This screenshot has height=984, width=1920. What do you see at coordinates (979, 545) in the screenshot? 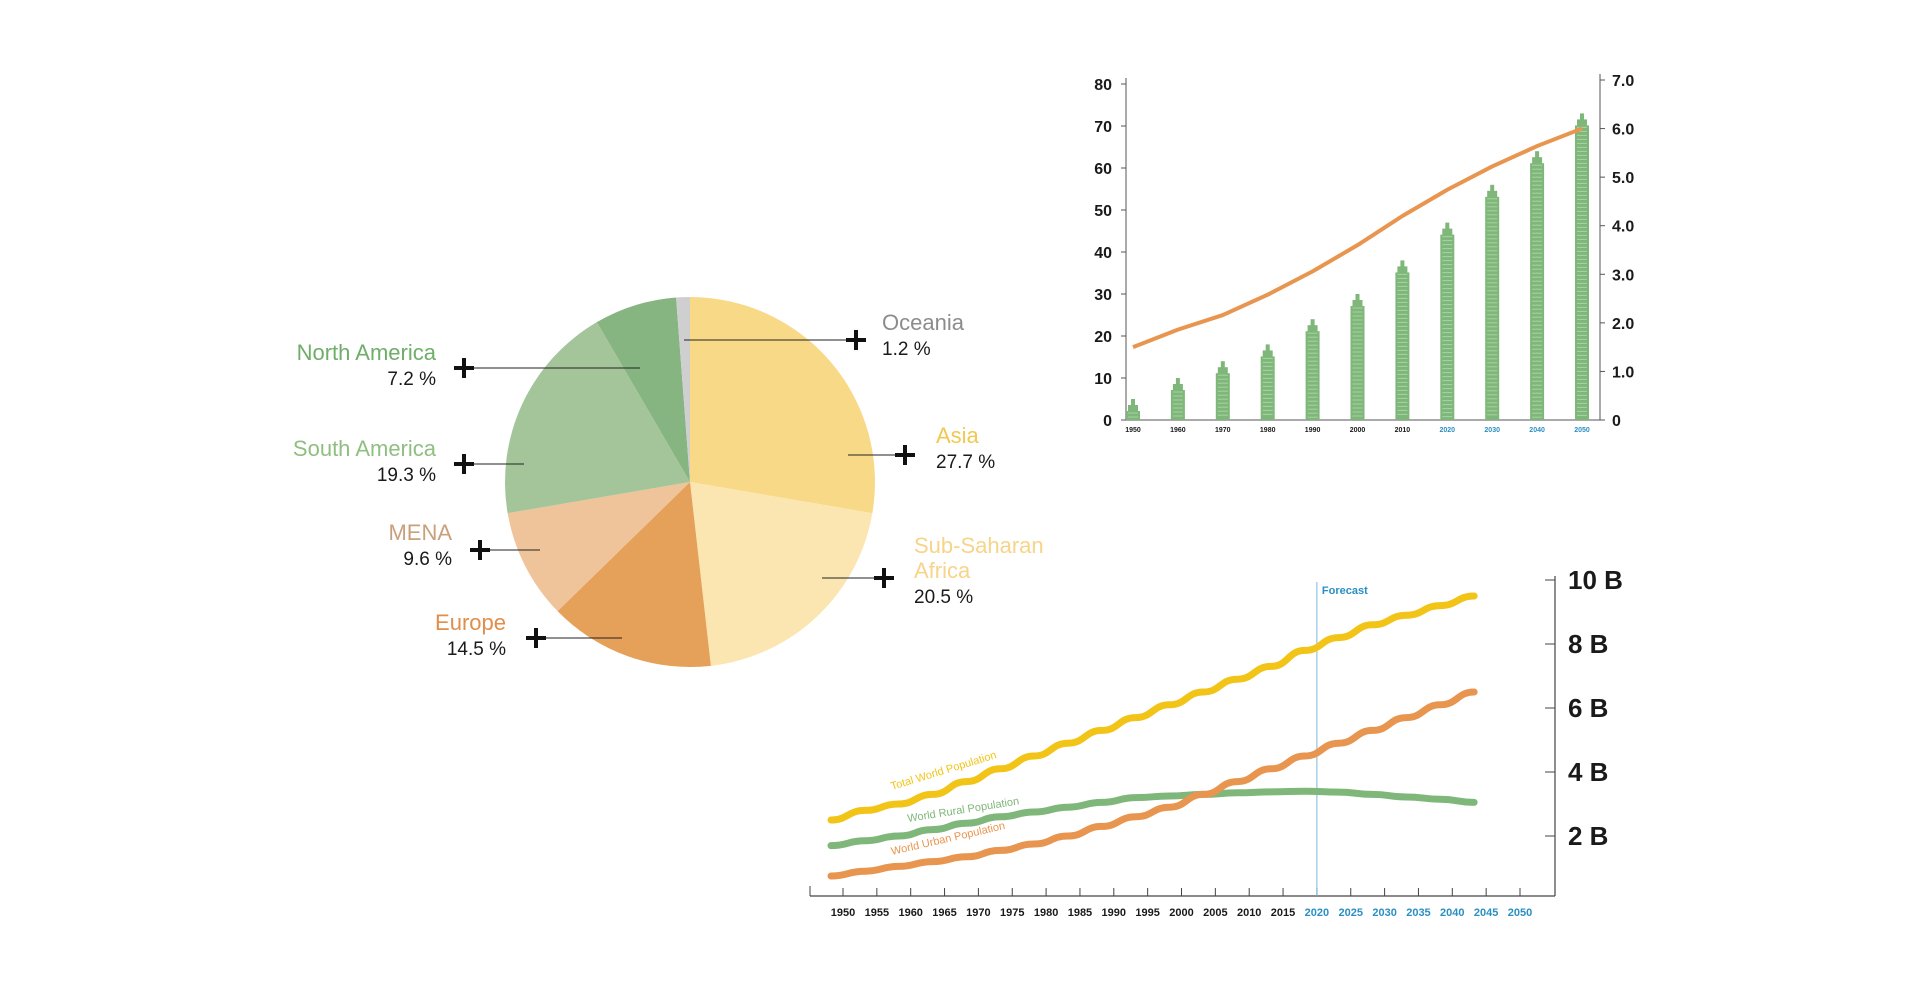
I see `slice-name-sub-saharan-africa: Sub-Saharan` at bounding box center [979, 545].